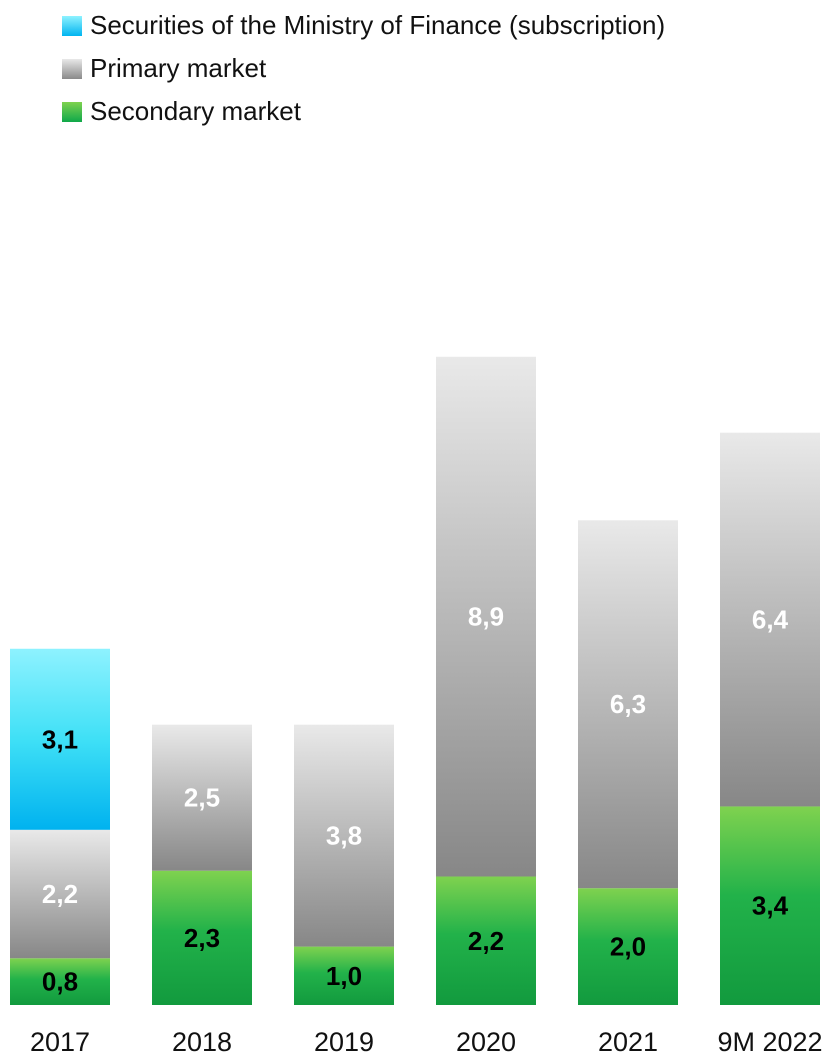  I want to click on legend-label-secondary: Secondary market, so click(195, 111).